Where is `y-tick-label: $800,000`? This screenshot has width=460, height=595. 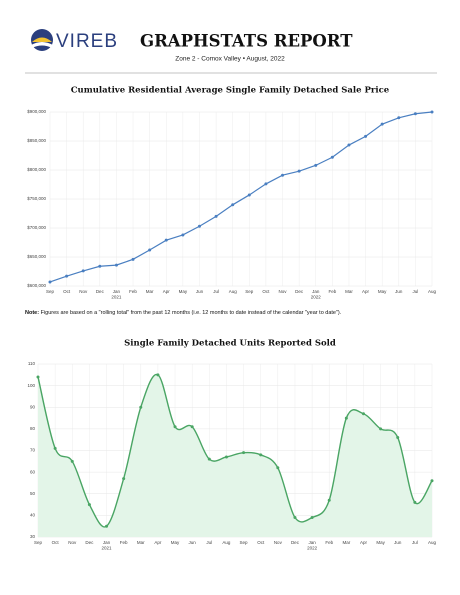
y-tick-label: $800,000 is located at coordinates (36, 169).